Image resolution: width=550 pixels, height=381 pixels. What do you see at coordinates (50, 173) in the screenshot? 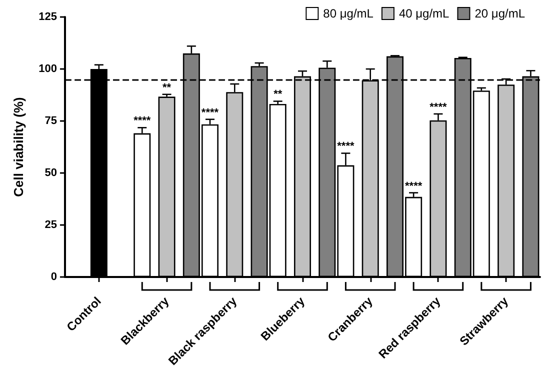
I see `y-tick-label: 50` at bounding box center [50, 173].